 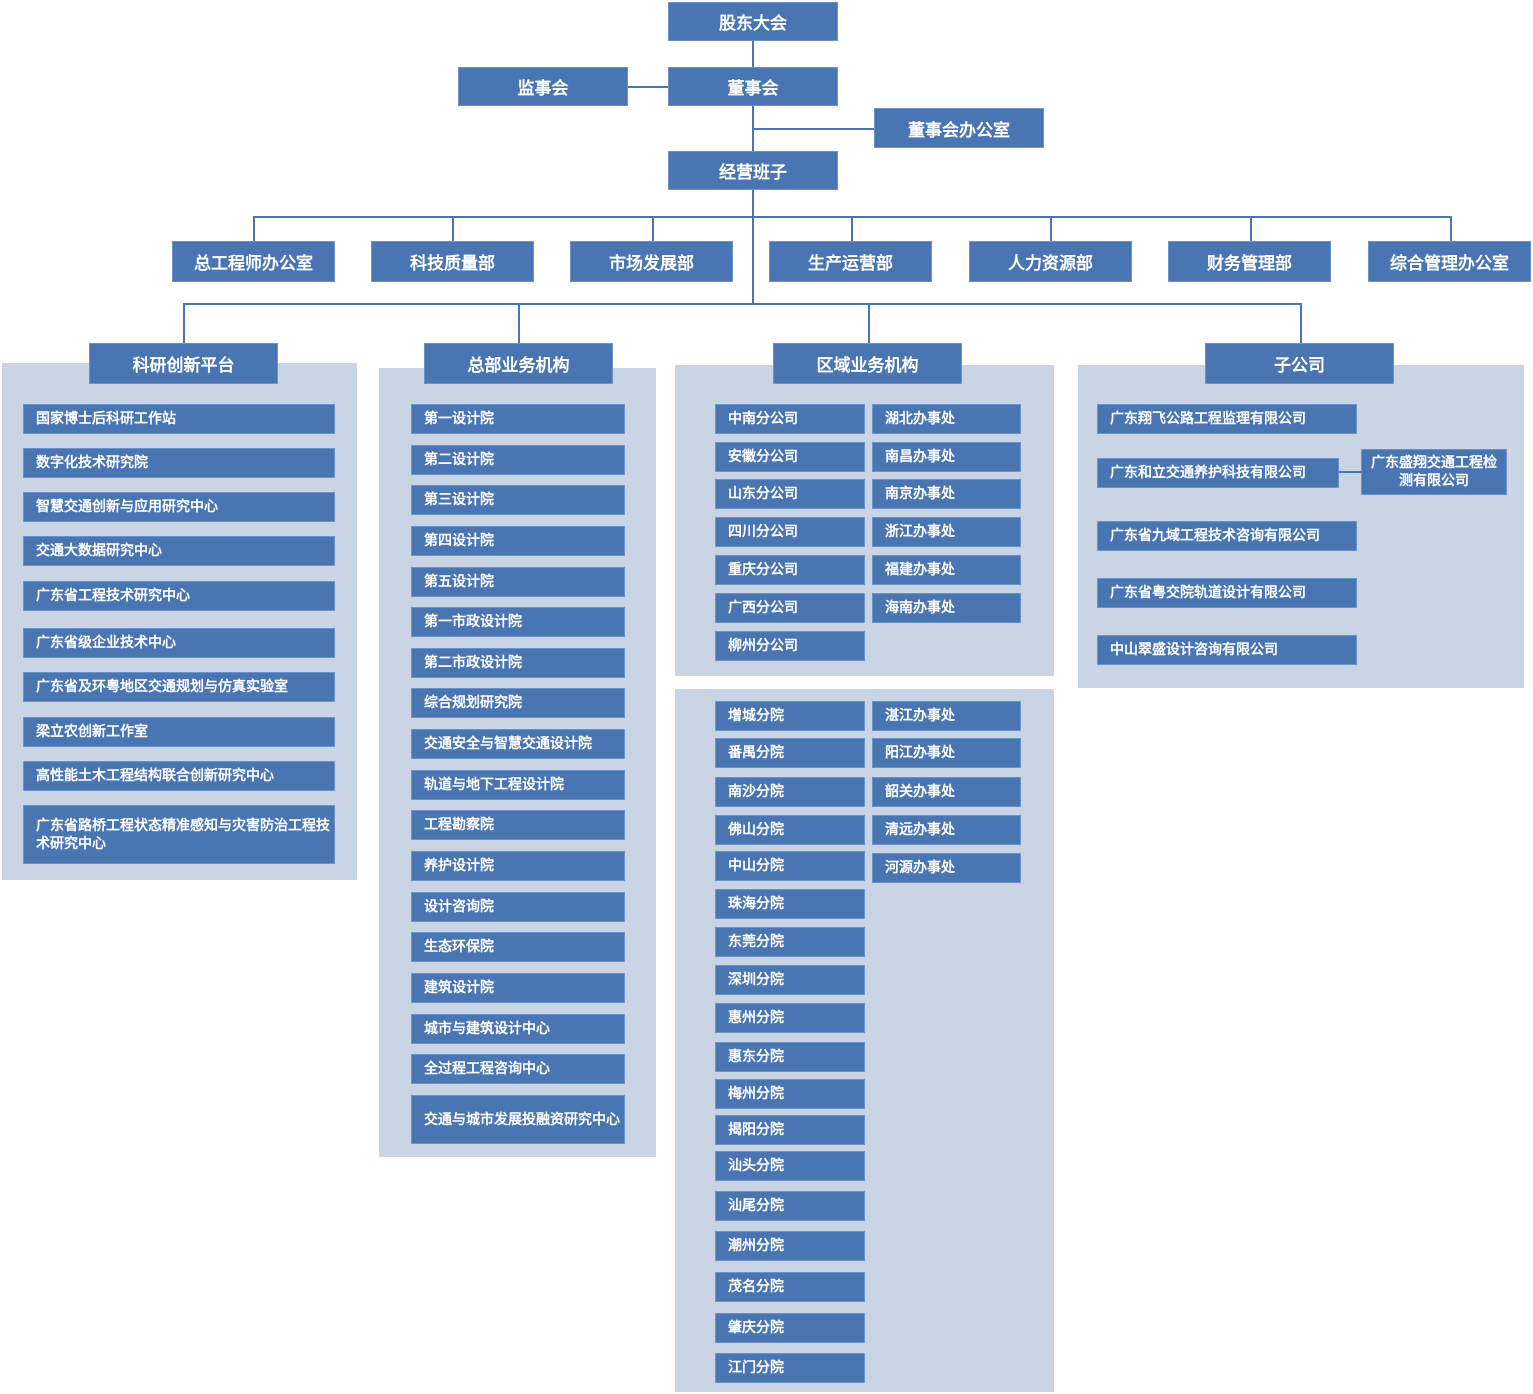 What do you see at coordinates (179, 687) in the screenshot?
I see `research-item: 广东省及环粤地区交通规划与仿真实验室` at bounding box center [179, 687].